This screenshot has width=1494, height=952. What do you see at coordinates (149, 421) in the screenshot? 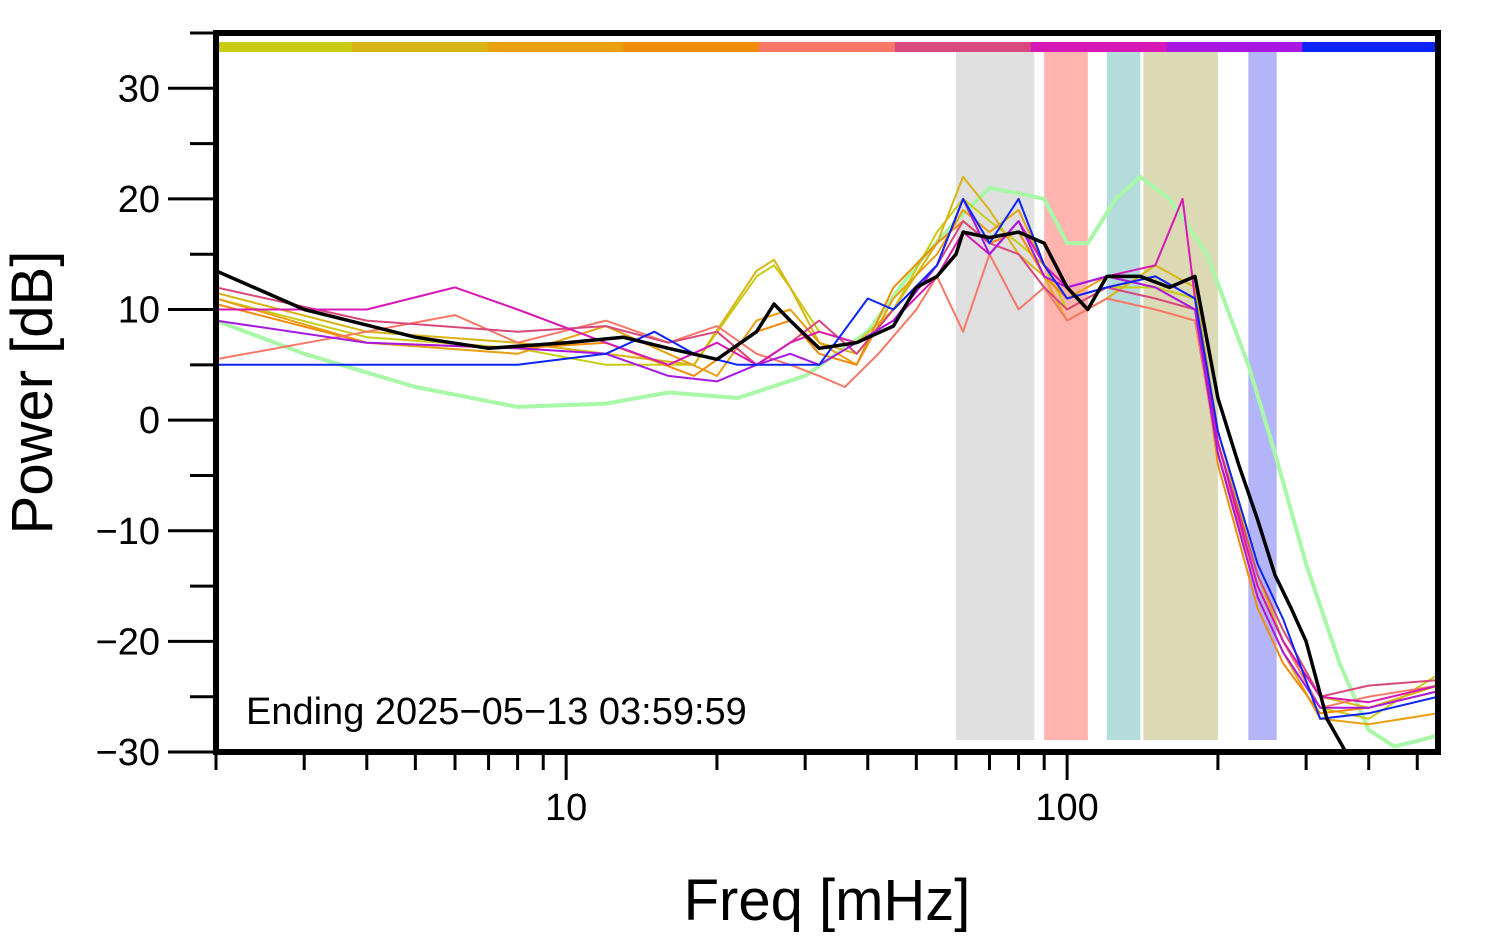
I see `y-tick-label: 0` at bounding box center [149, 421].